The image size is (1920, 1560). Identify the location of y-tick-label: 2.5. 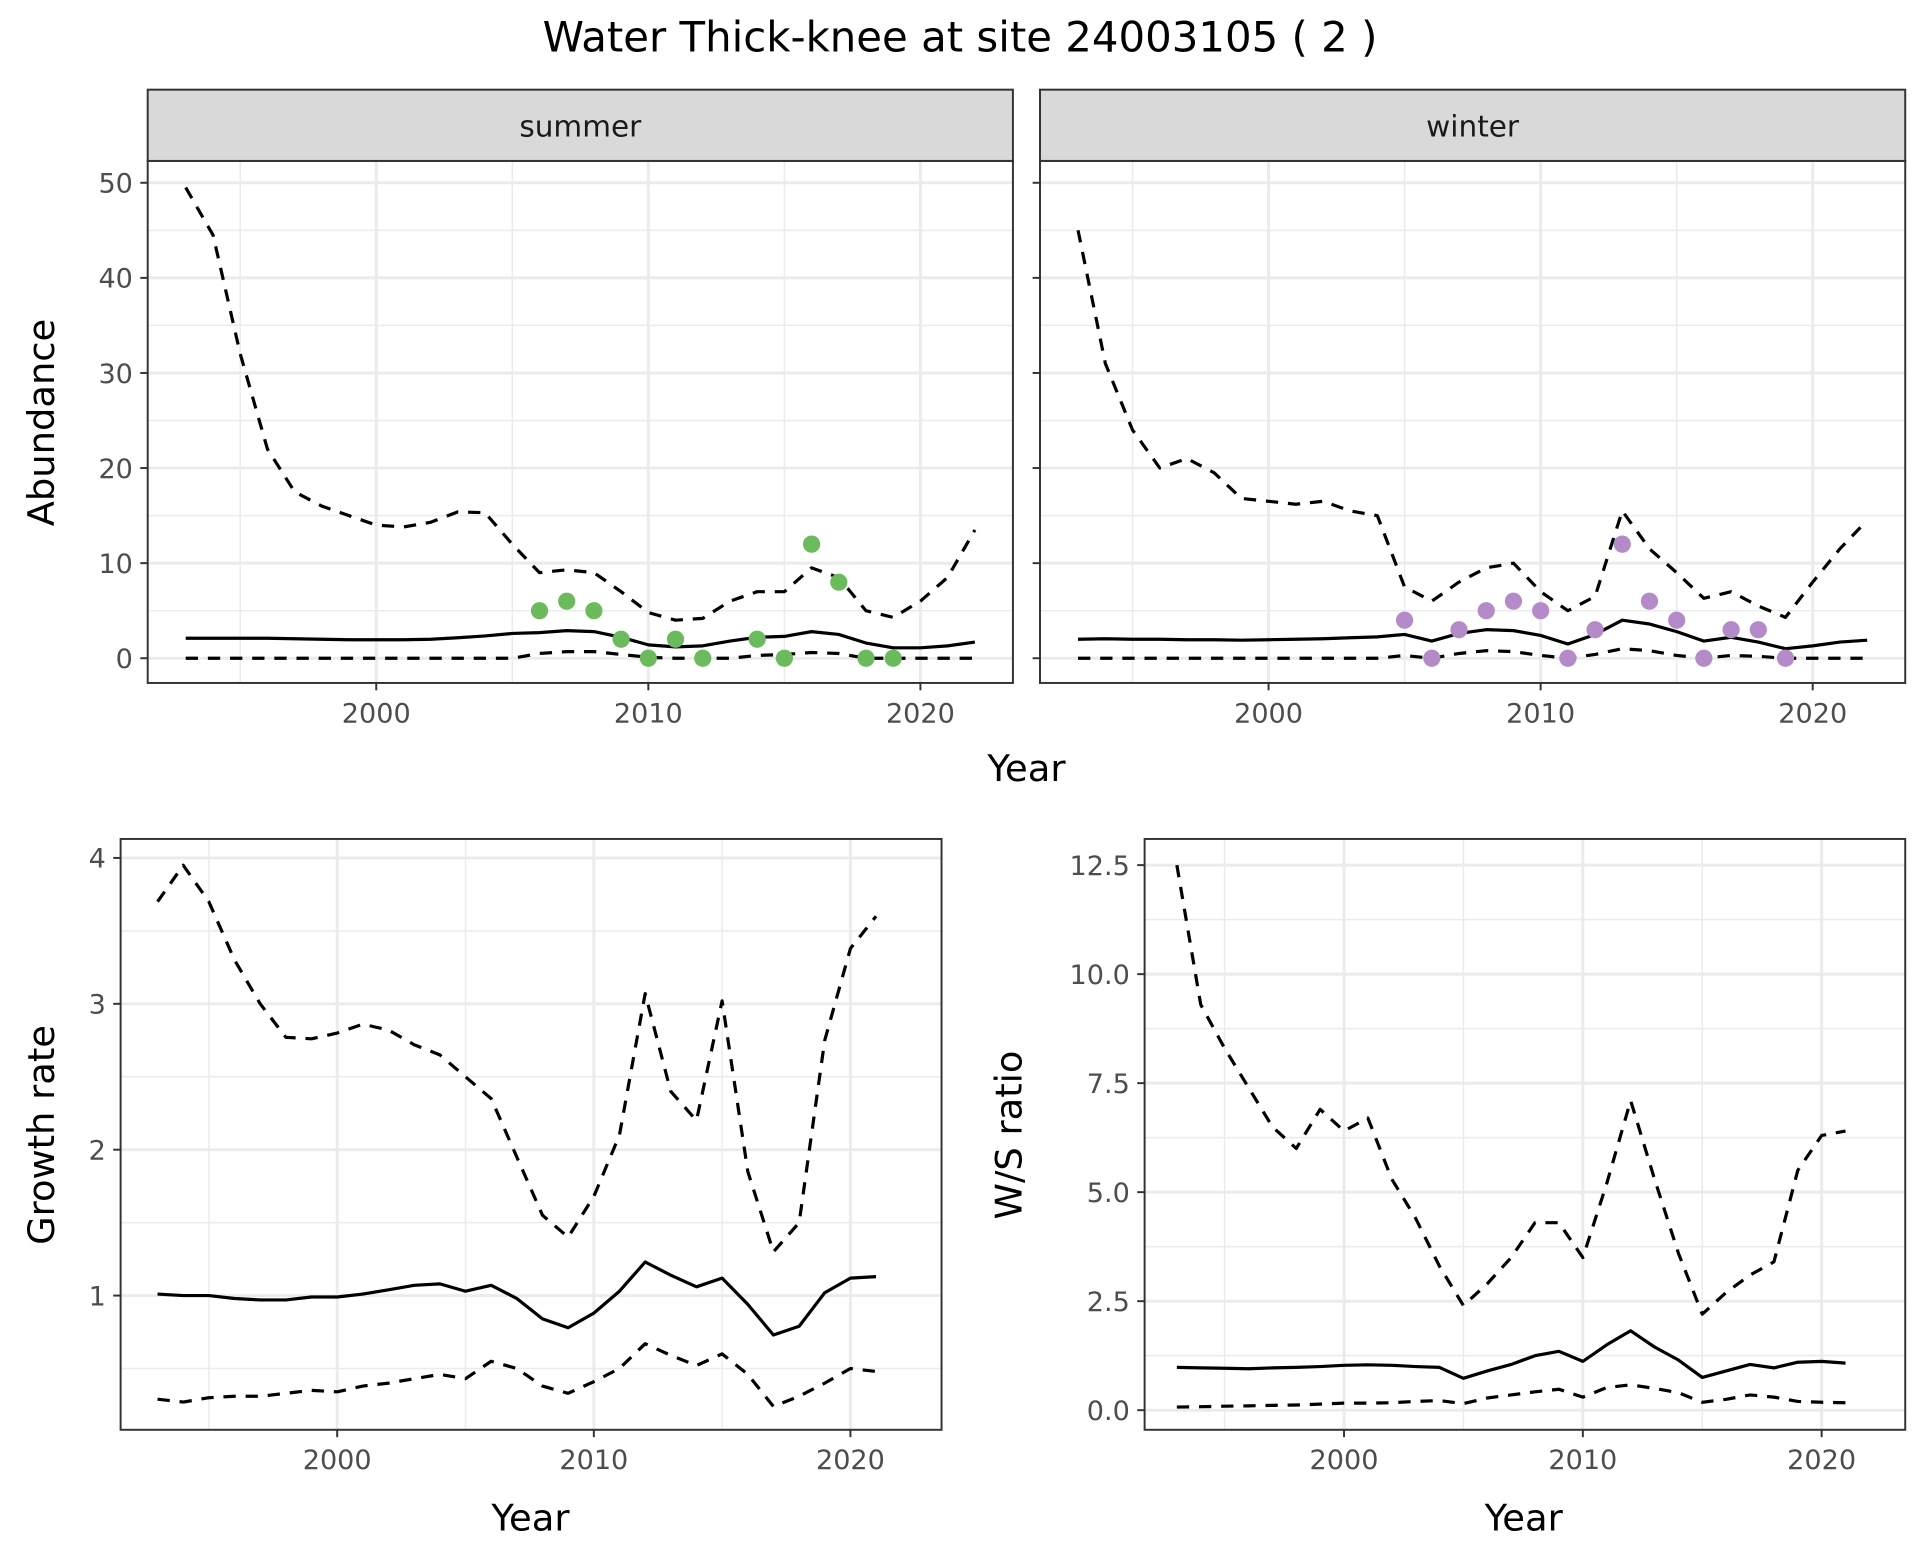
(1108, 1302).